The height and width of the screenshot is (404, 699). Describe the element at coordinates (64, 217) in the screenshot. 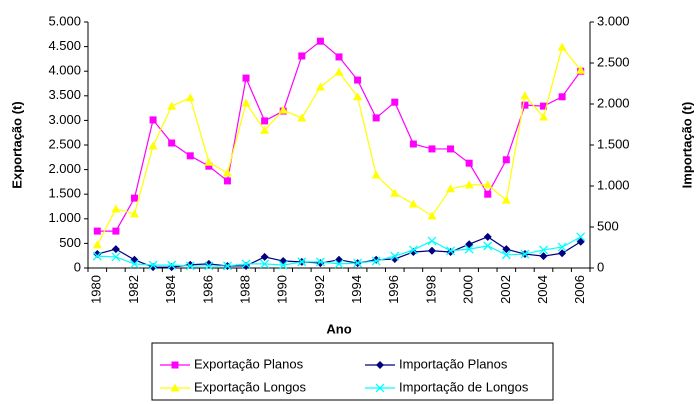

I see `y-tick-label: 1.000` at that location.